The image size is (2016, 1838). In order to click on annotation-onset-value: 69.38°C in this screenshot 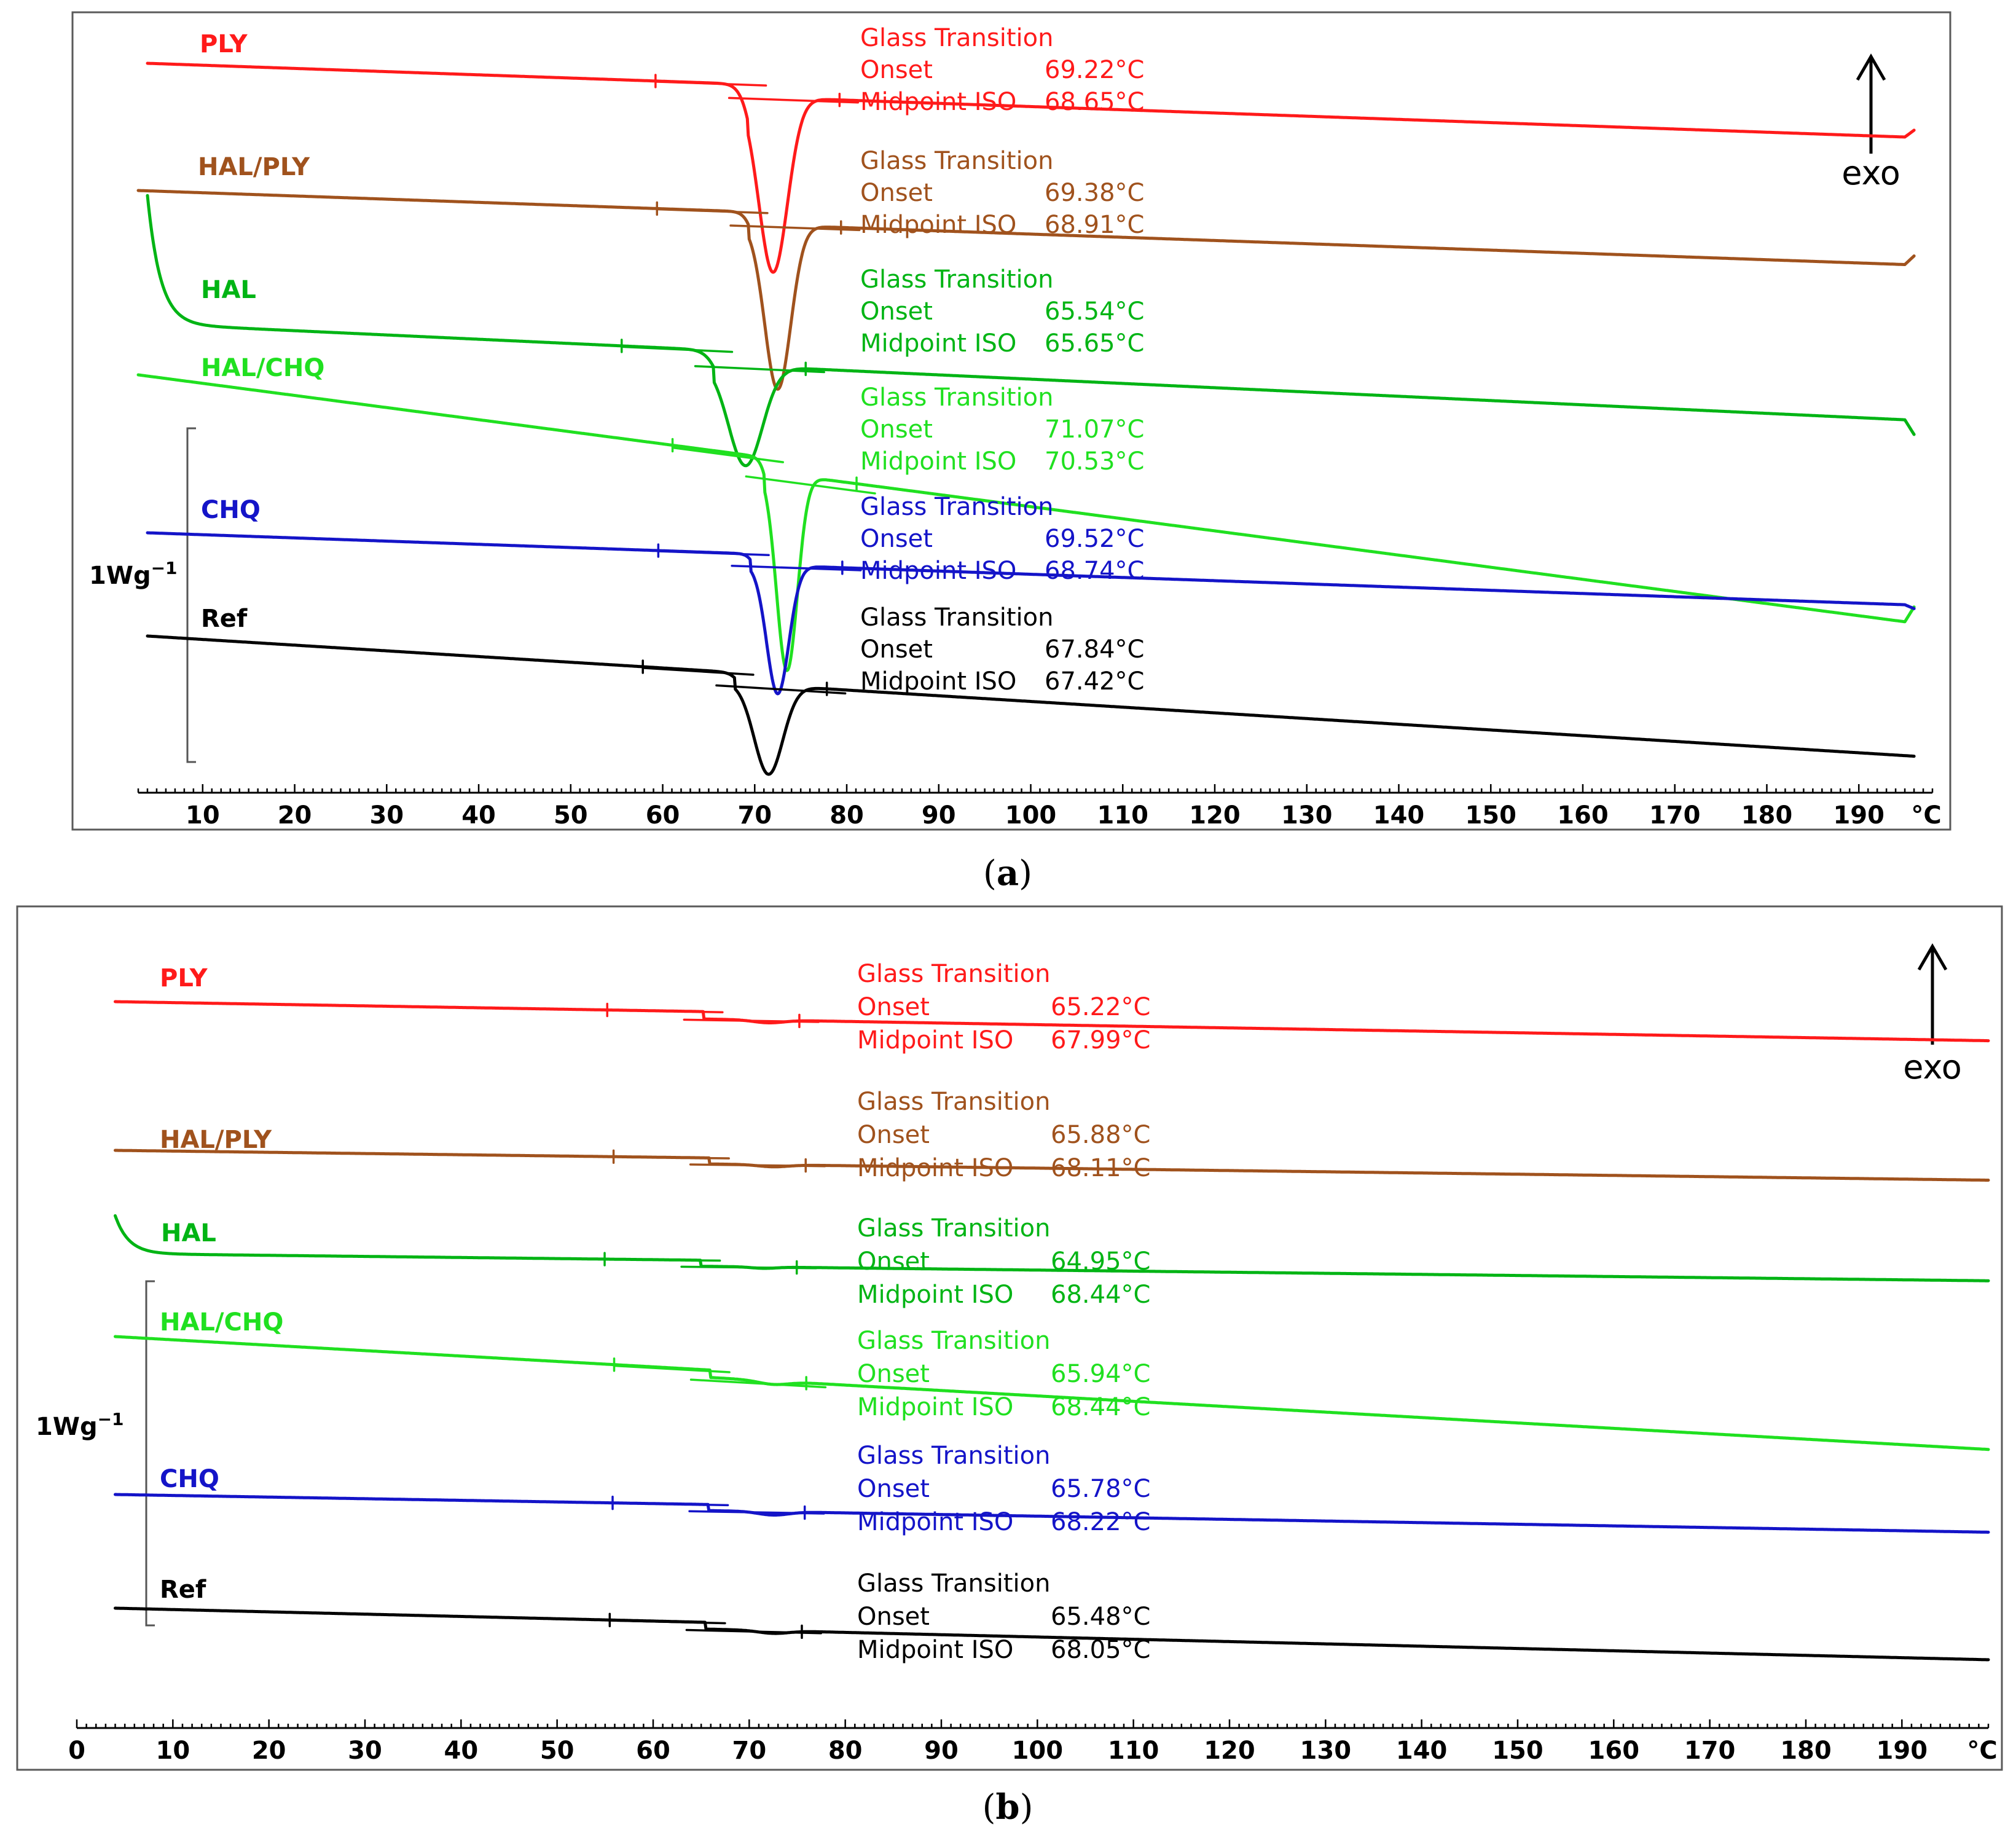, I will do `click(1094, 193)`.